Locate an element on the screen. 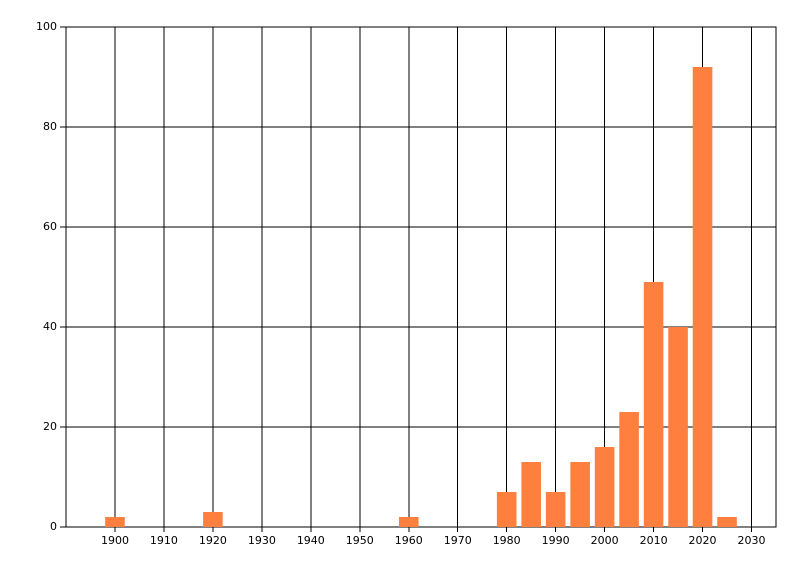 This screenshot has height=576, width=800. x-tick-label: 1900 is located at coordinates (115, 540).